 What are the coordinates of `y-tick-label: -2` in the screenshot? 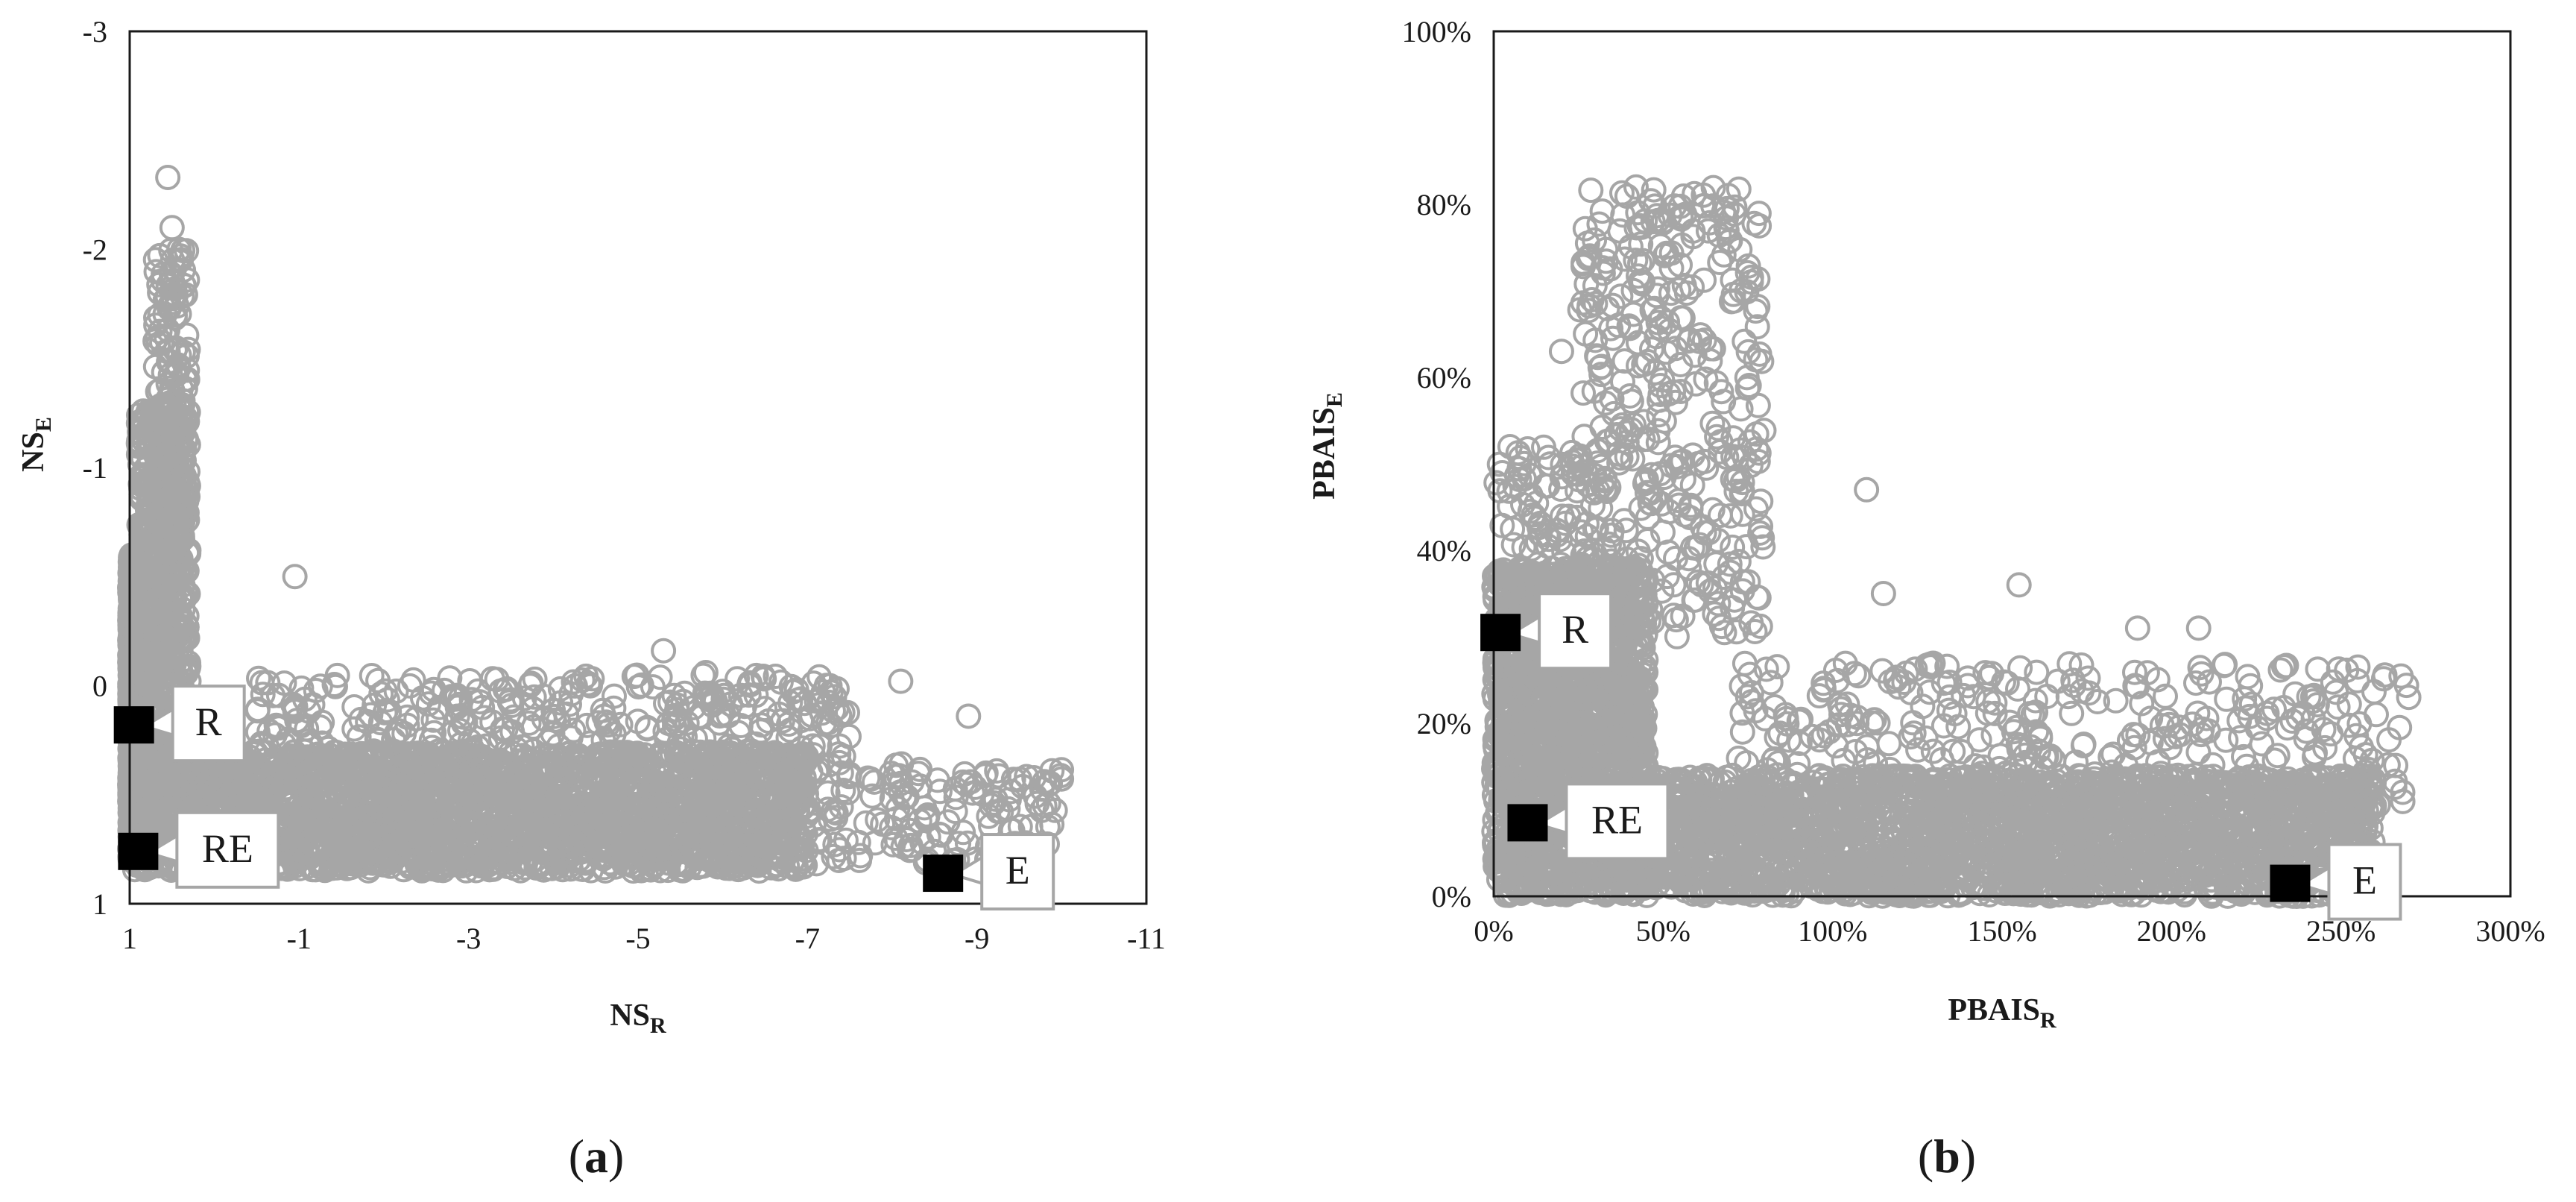 It's located at (95, 250).